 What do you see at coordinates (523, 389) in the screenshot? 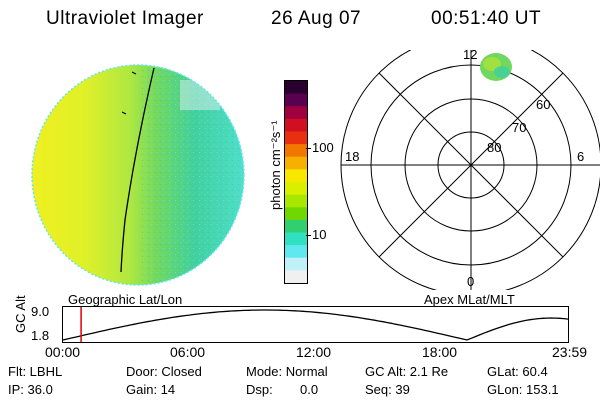
I see `info-glon: GLon: 153.1` at bounding box center [523, 389].